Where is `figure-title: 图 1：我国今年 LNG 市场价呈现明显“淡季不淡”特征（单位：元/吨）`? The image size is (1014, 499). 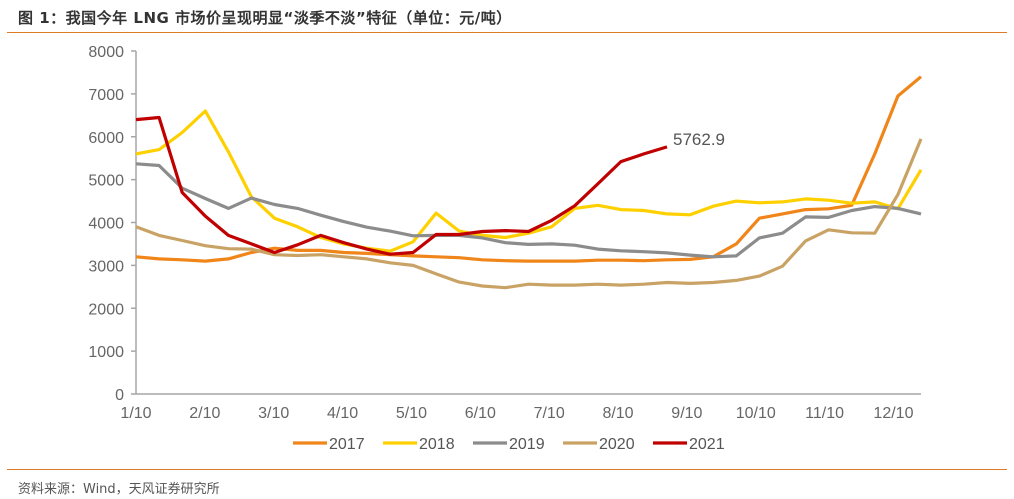
figure-title: 图 1：我国今年 LNG 市场价呈现明显“淡季不淡”特征（单位：元/吨） is located at coordinates (265, 18).